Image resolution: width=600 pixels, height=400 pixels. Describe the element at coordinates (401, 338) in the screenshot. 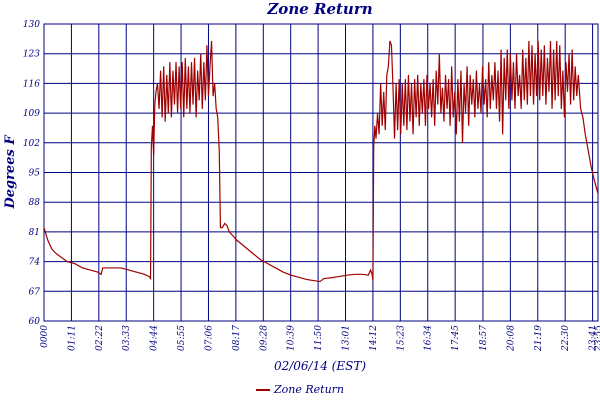

I see `x-tick-label: 15:23` at that location.